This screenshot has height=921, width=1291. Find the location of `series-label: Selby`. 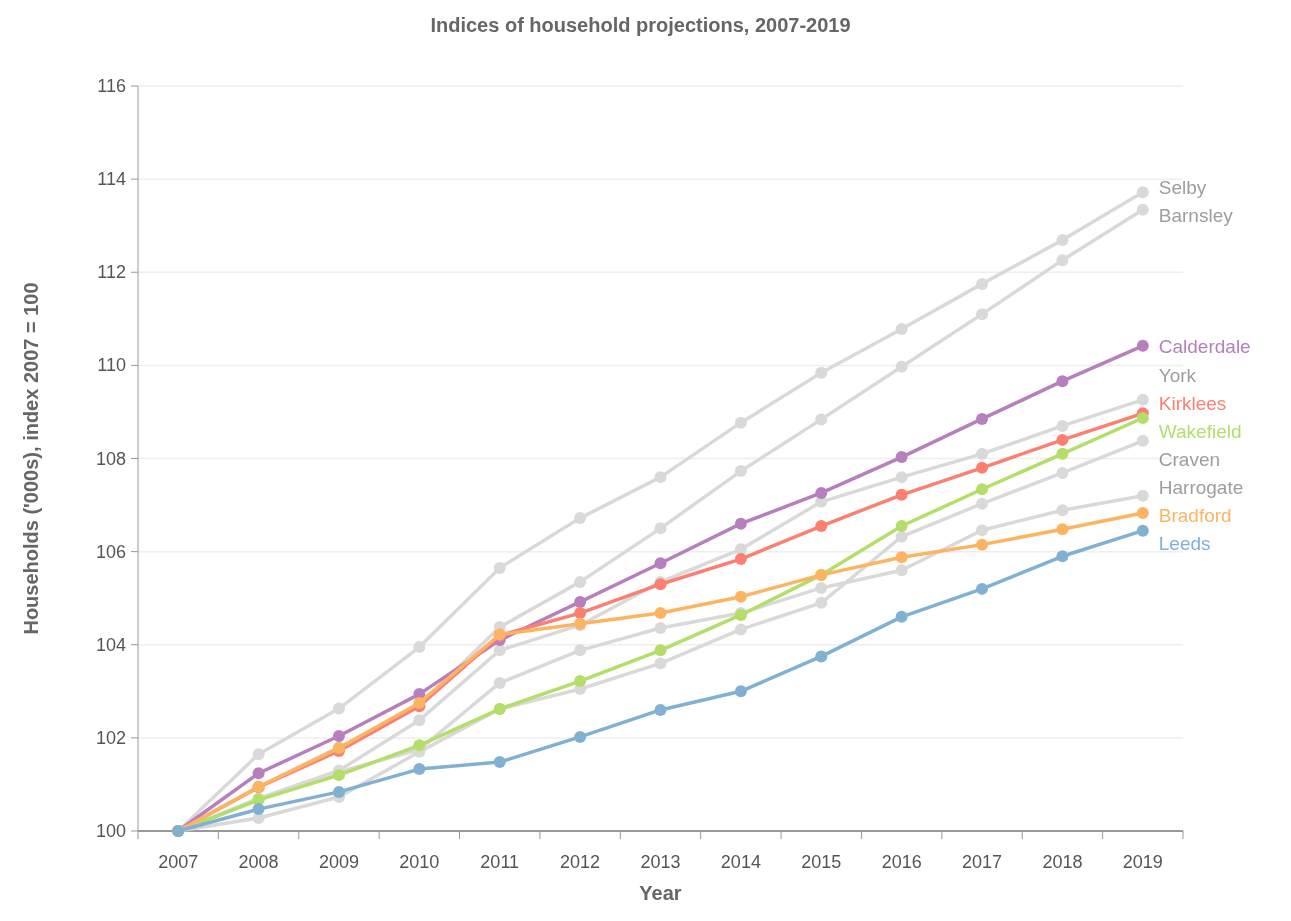

series-label: Selby is located at coordinates (1182, 188).